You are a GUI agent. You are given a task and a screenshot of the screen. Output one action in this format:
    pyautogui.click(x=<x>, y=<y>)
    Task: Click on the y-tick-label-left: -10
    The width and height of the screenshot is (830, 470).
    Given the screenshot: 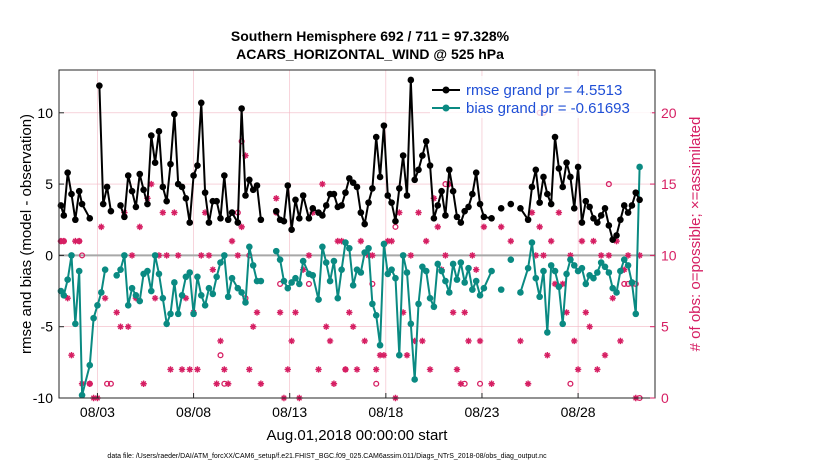 What is the action you would take?
    pyautogui.click(x=43, y=398)
    